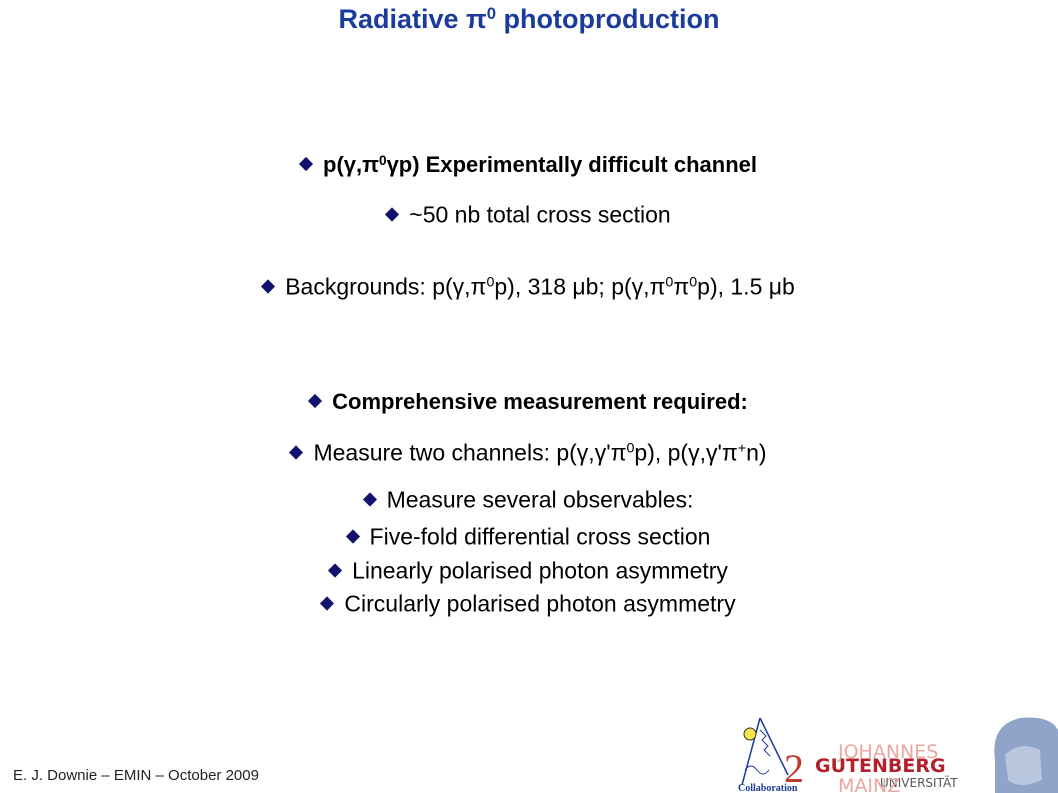 This screenshot has height=793, width=1058. I want to click on text-run: p), p(γ,γ'π, so click(686, 452).